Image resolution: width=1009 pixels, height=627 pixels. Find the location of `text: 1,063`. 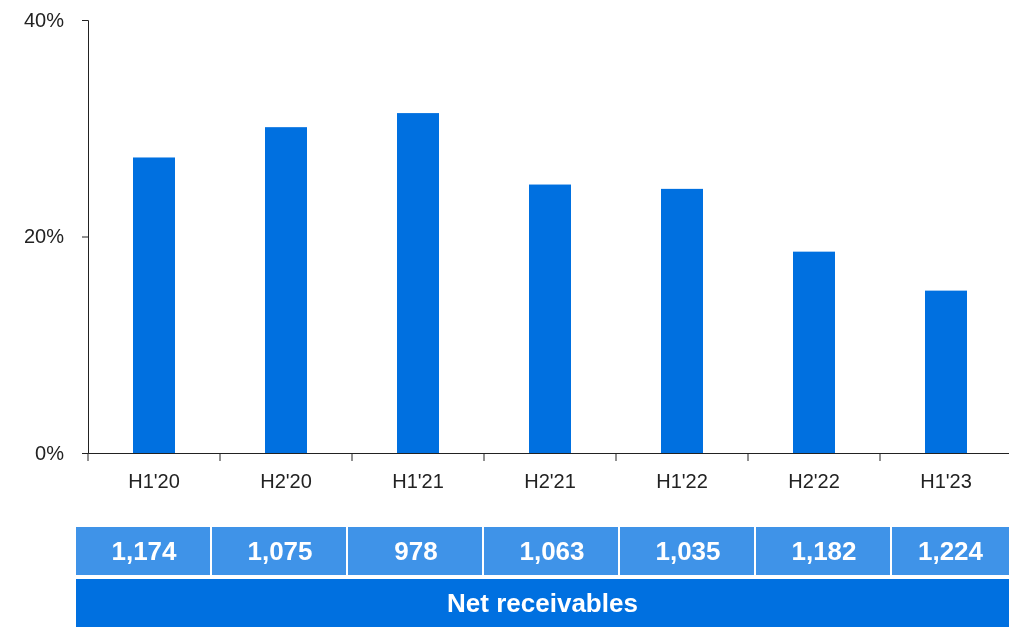

text: 1,063 is located at coordinates (552, 551).